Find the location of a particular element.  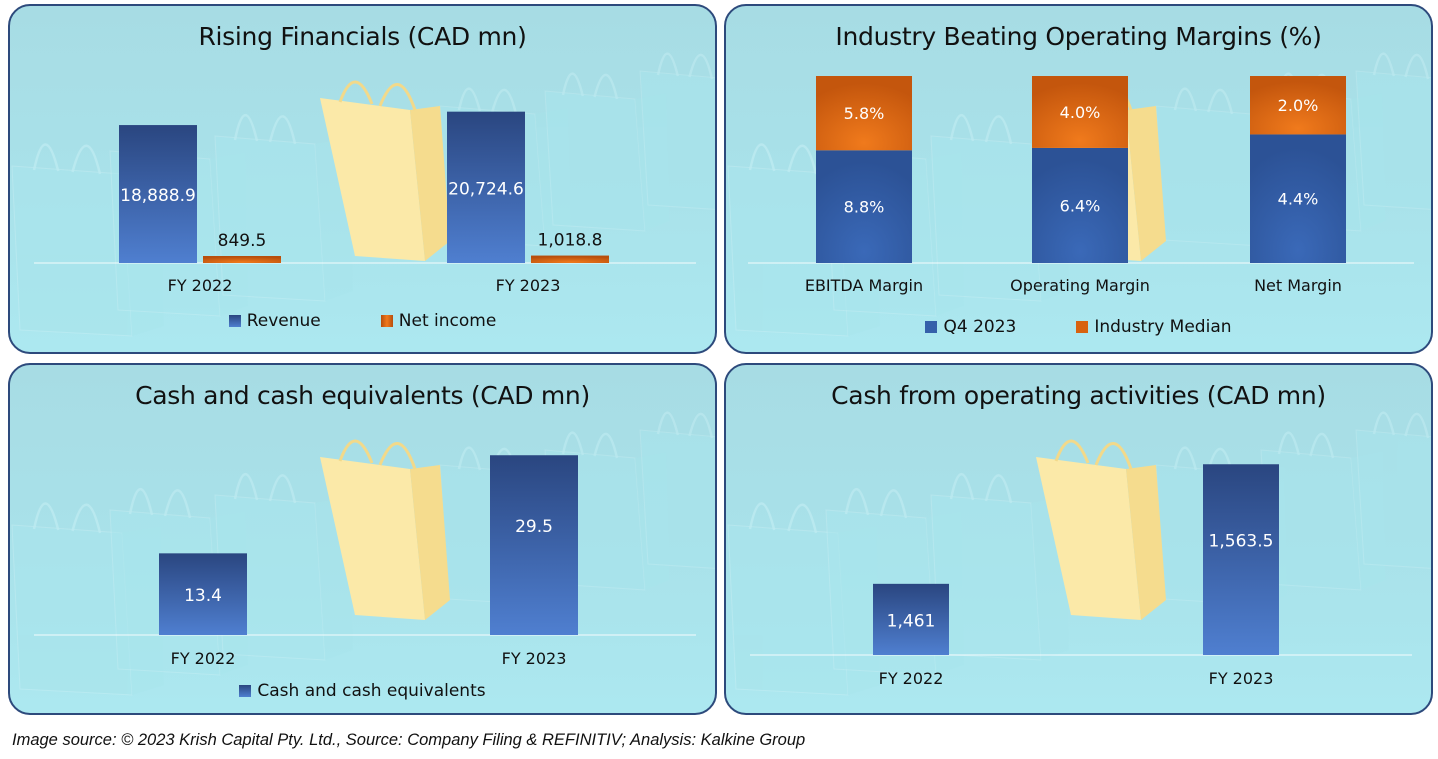

data-label: 13.4 is located at coordinates (203, 596).